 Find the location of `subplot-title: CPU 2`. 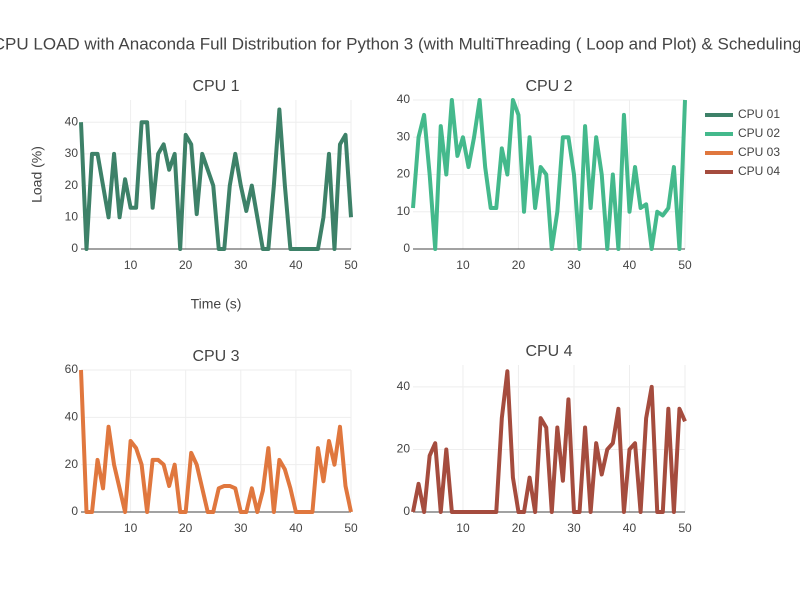

subplot-title: CPU 2 is located at coordinates (548, 86).